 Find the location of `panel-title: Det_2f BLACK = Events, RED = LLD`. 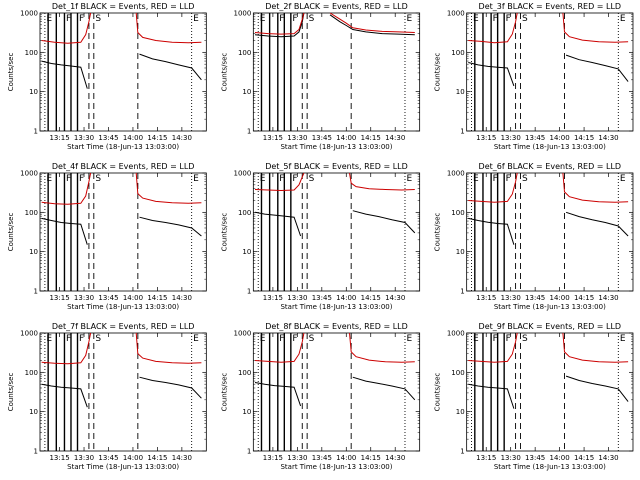

panel-title: Det_2f BLACK = Events, RED = LLD is located at coordinates (336, 6).